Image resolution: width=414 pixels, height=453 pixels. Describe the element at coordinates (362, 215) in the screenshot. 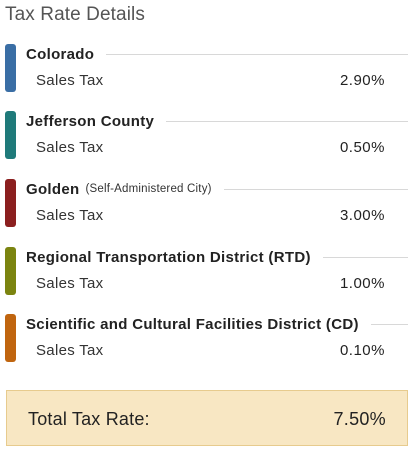

I see `tax-rate-value: 3.00%` at that location.